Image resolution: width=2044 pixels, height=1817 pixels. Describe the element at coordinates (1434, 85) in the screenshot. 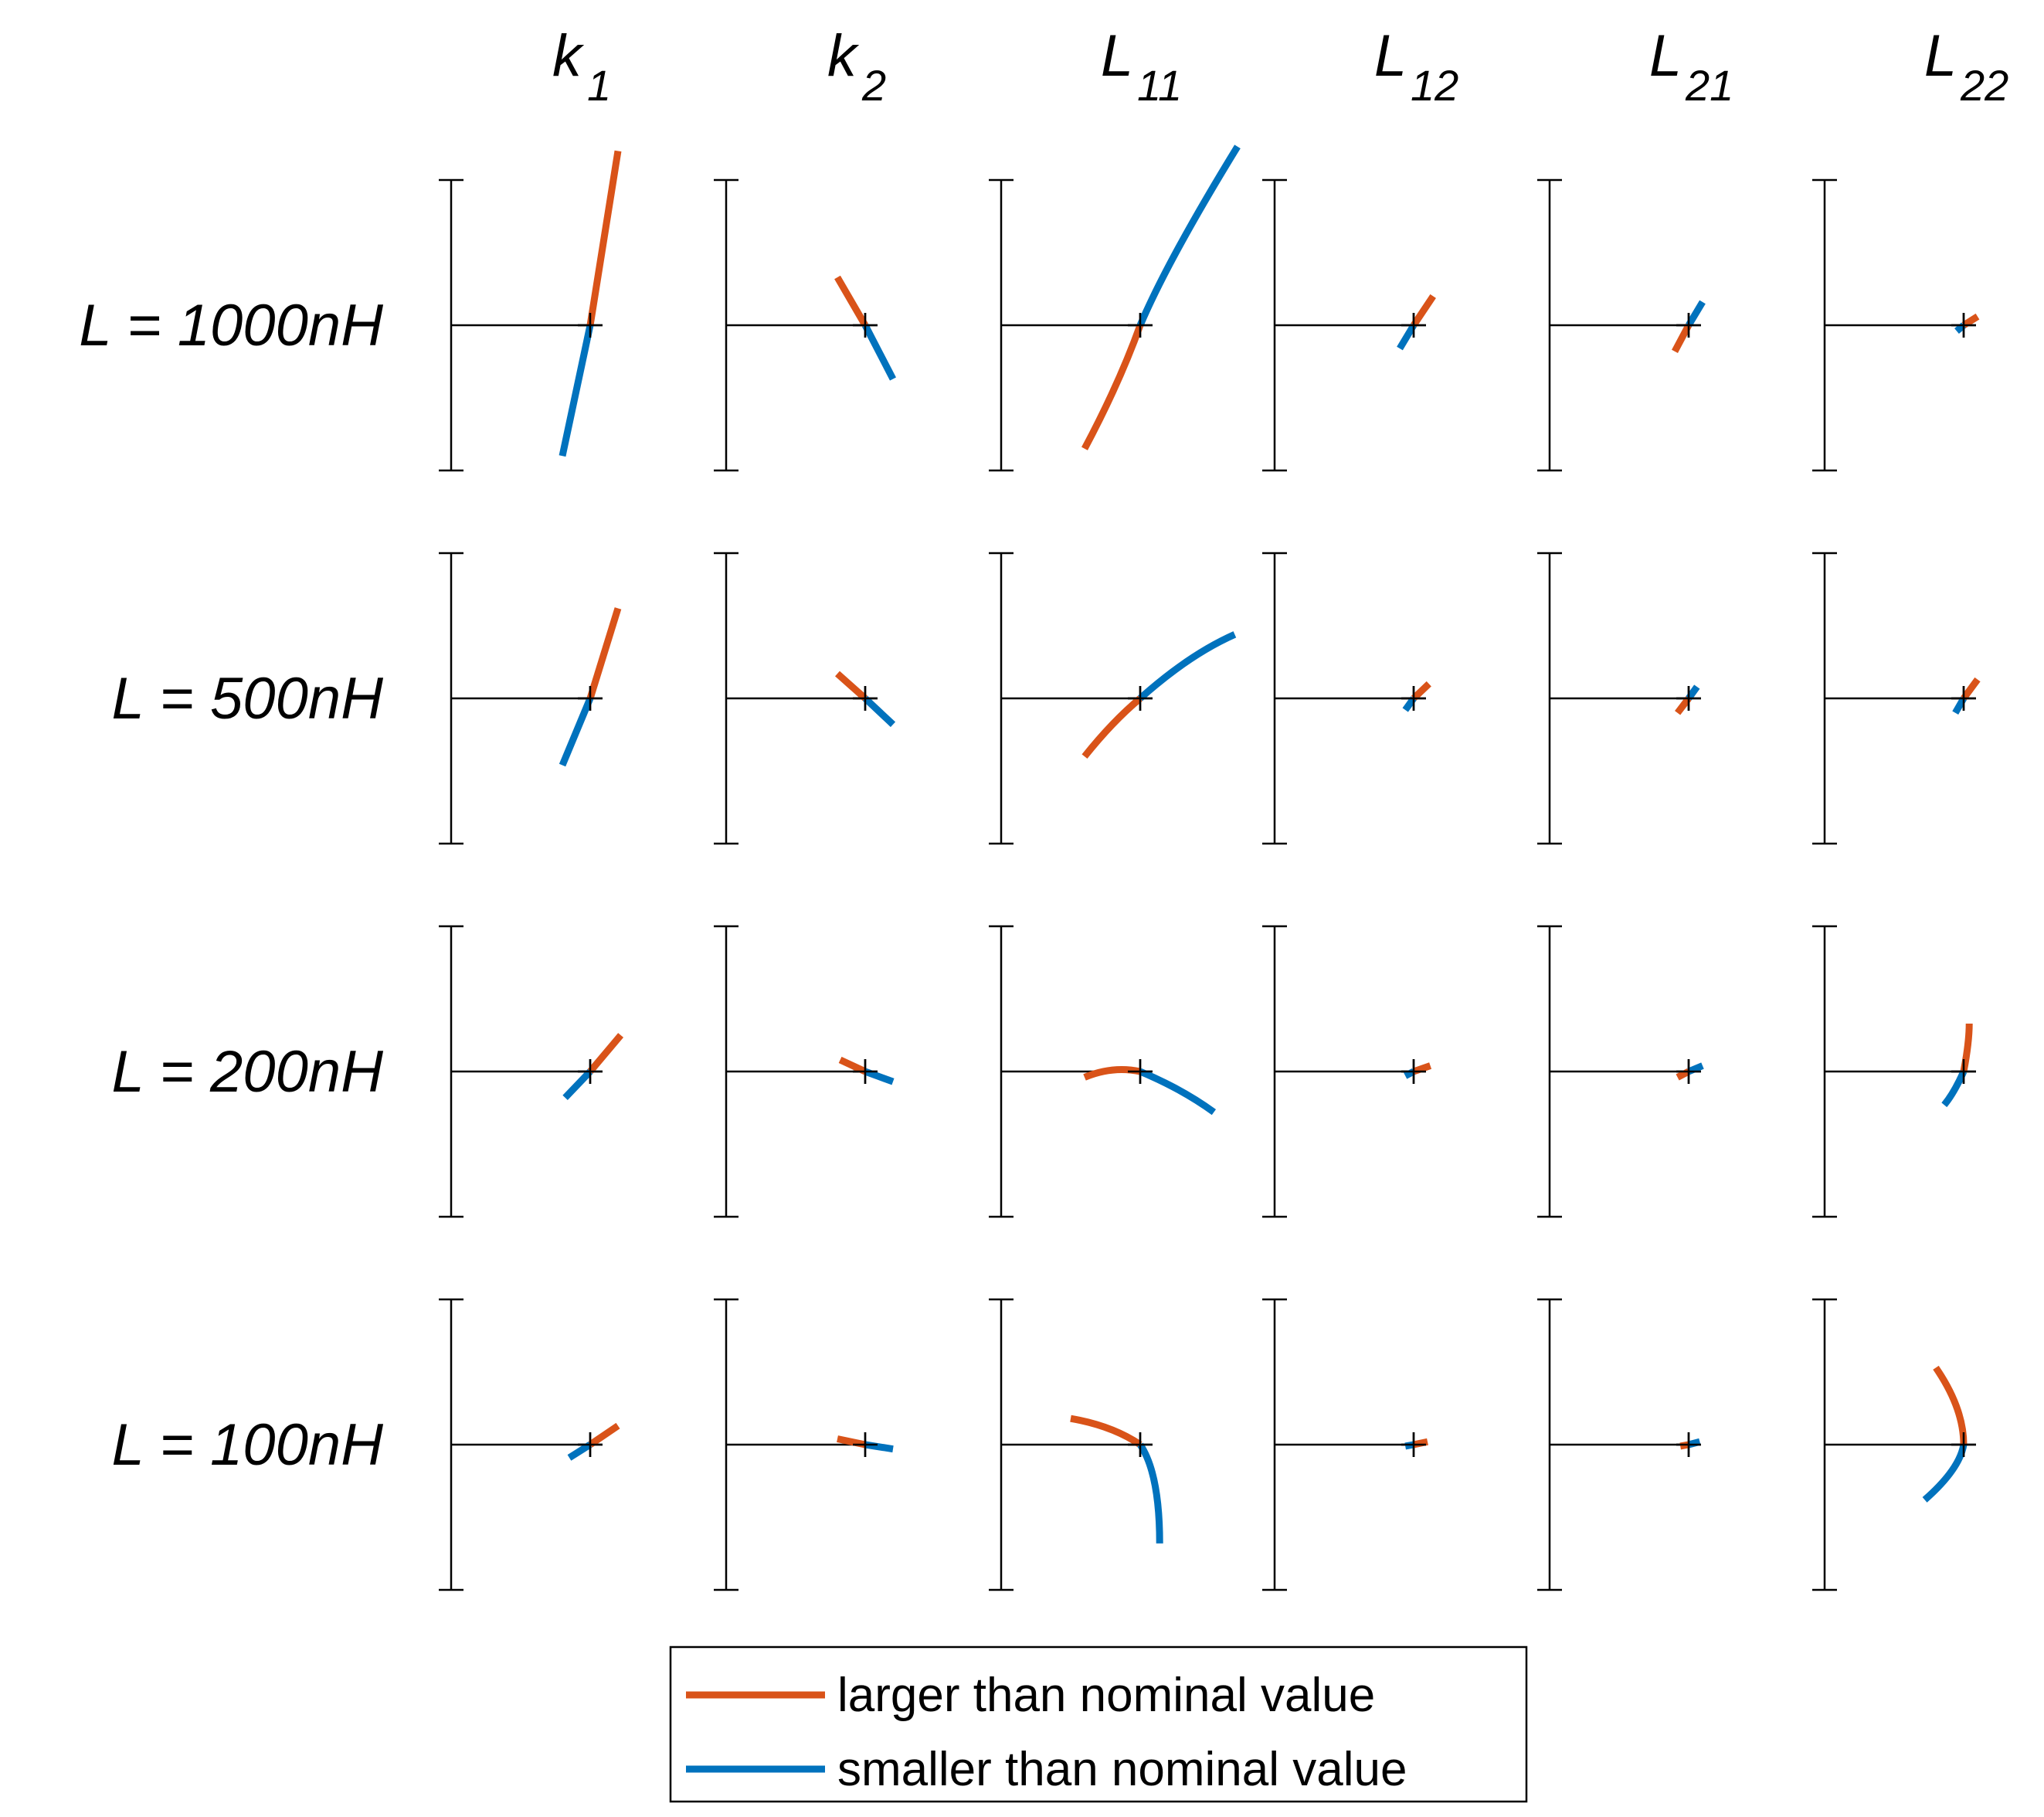

I see `column-label-sub-l12: 12` at that location.